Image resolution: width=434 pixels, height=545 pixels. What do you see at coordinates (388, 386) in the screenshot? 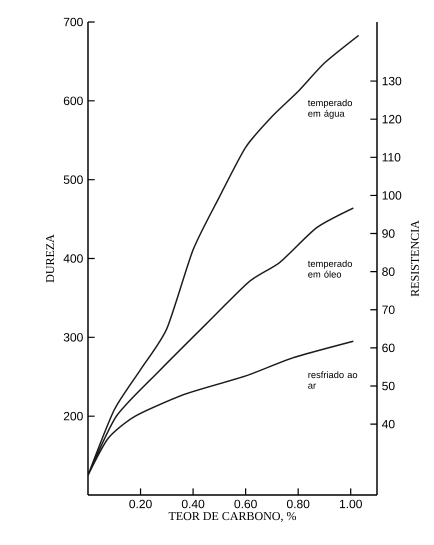
I see `y2-tick-label: 50` at bounding box center [388, 386].